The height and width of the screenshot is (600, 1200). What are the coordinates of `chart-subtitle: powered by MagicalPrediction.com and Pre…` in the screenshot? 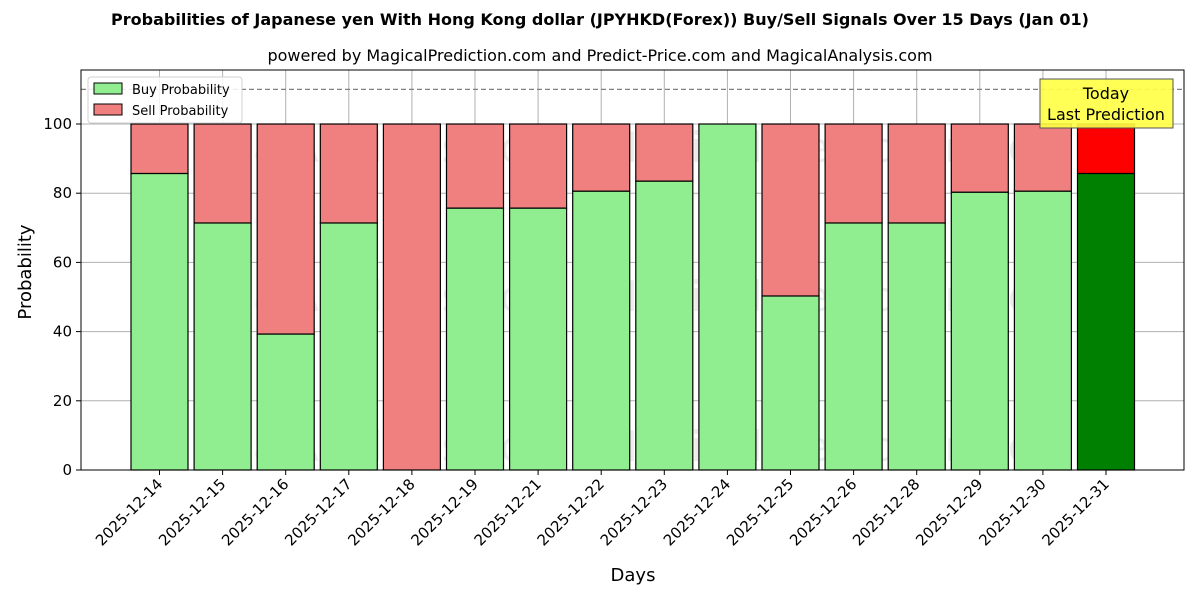 It's located at (600, 55).